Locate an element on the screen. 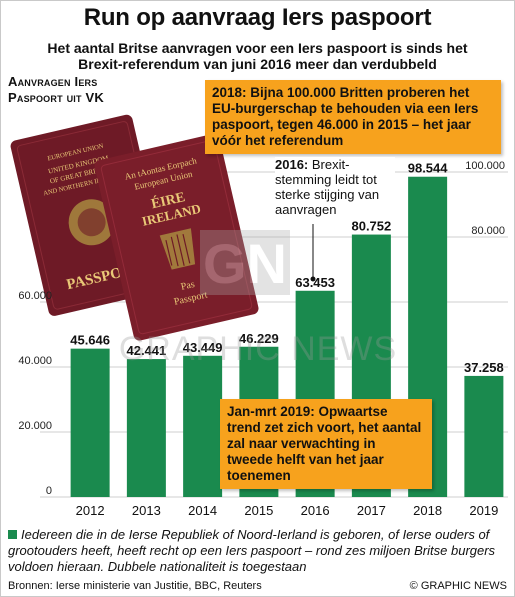  bar-2019 is located at coordinates (484, 436).